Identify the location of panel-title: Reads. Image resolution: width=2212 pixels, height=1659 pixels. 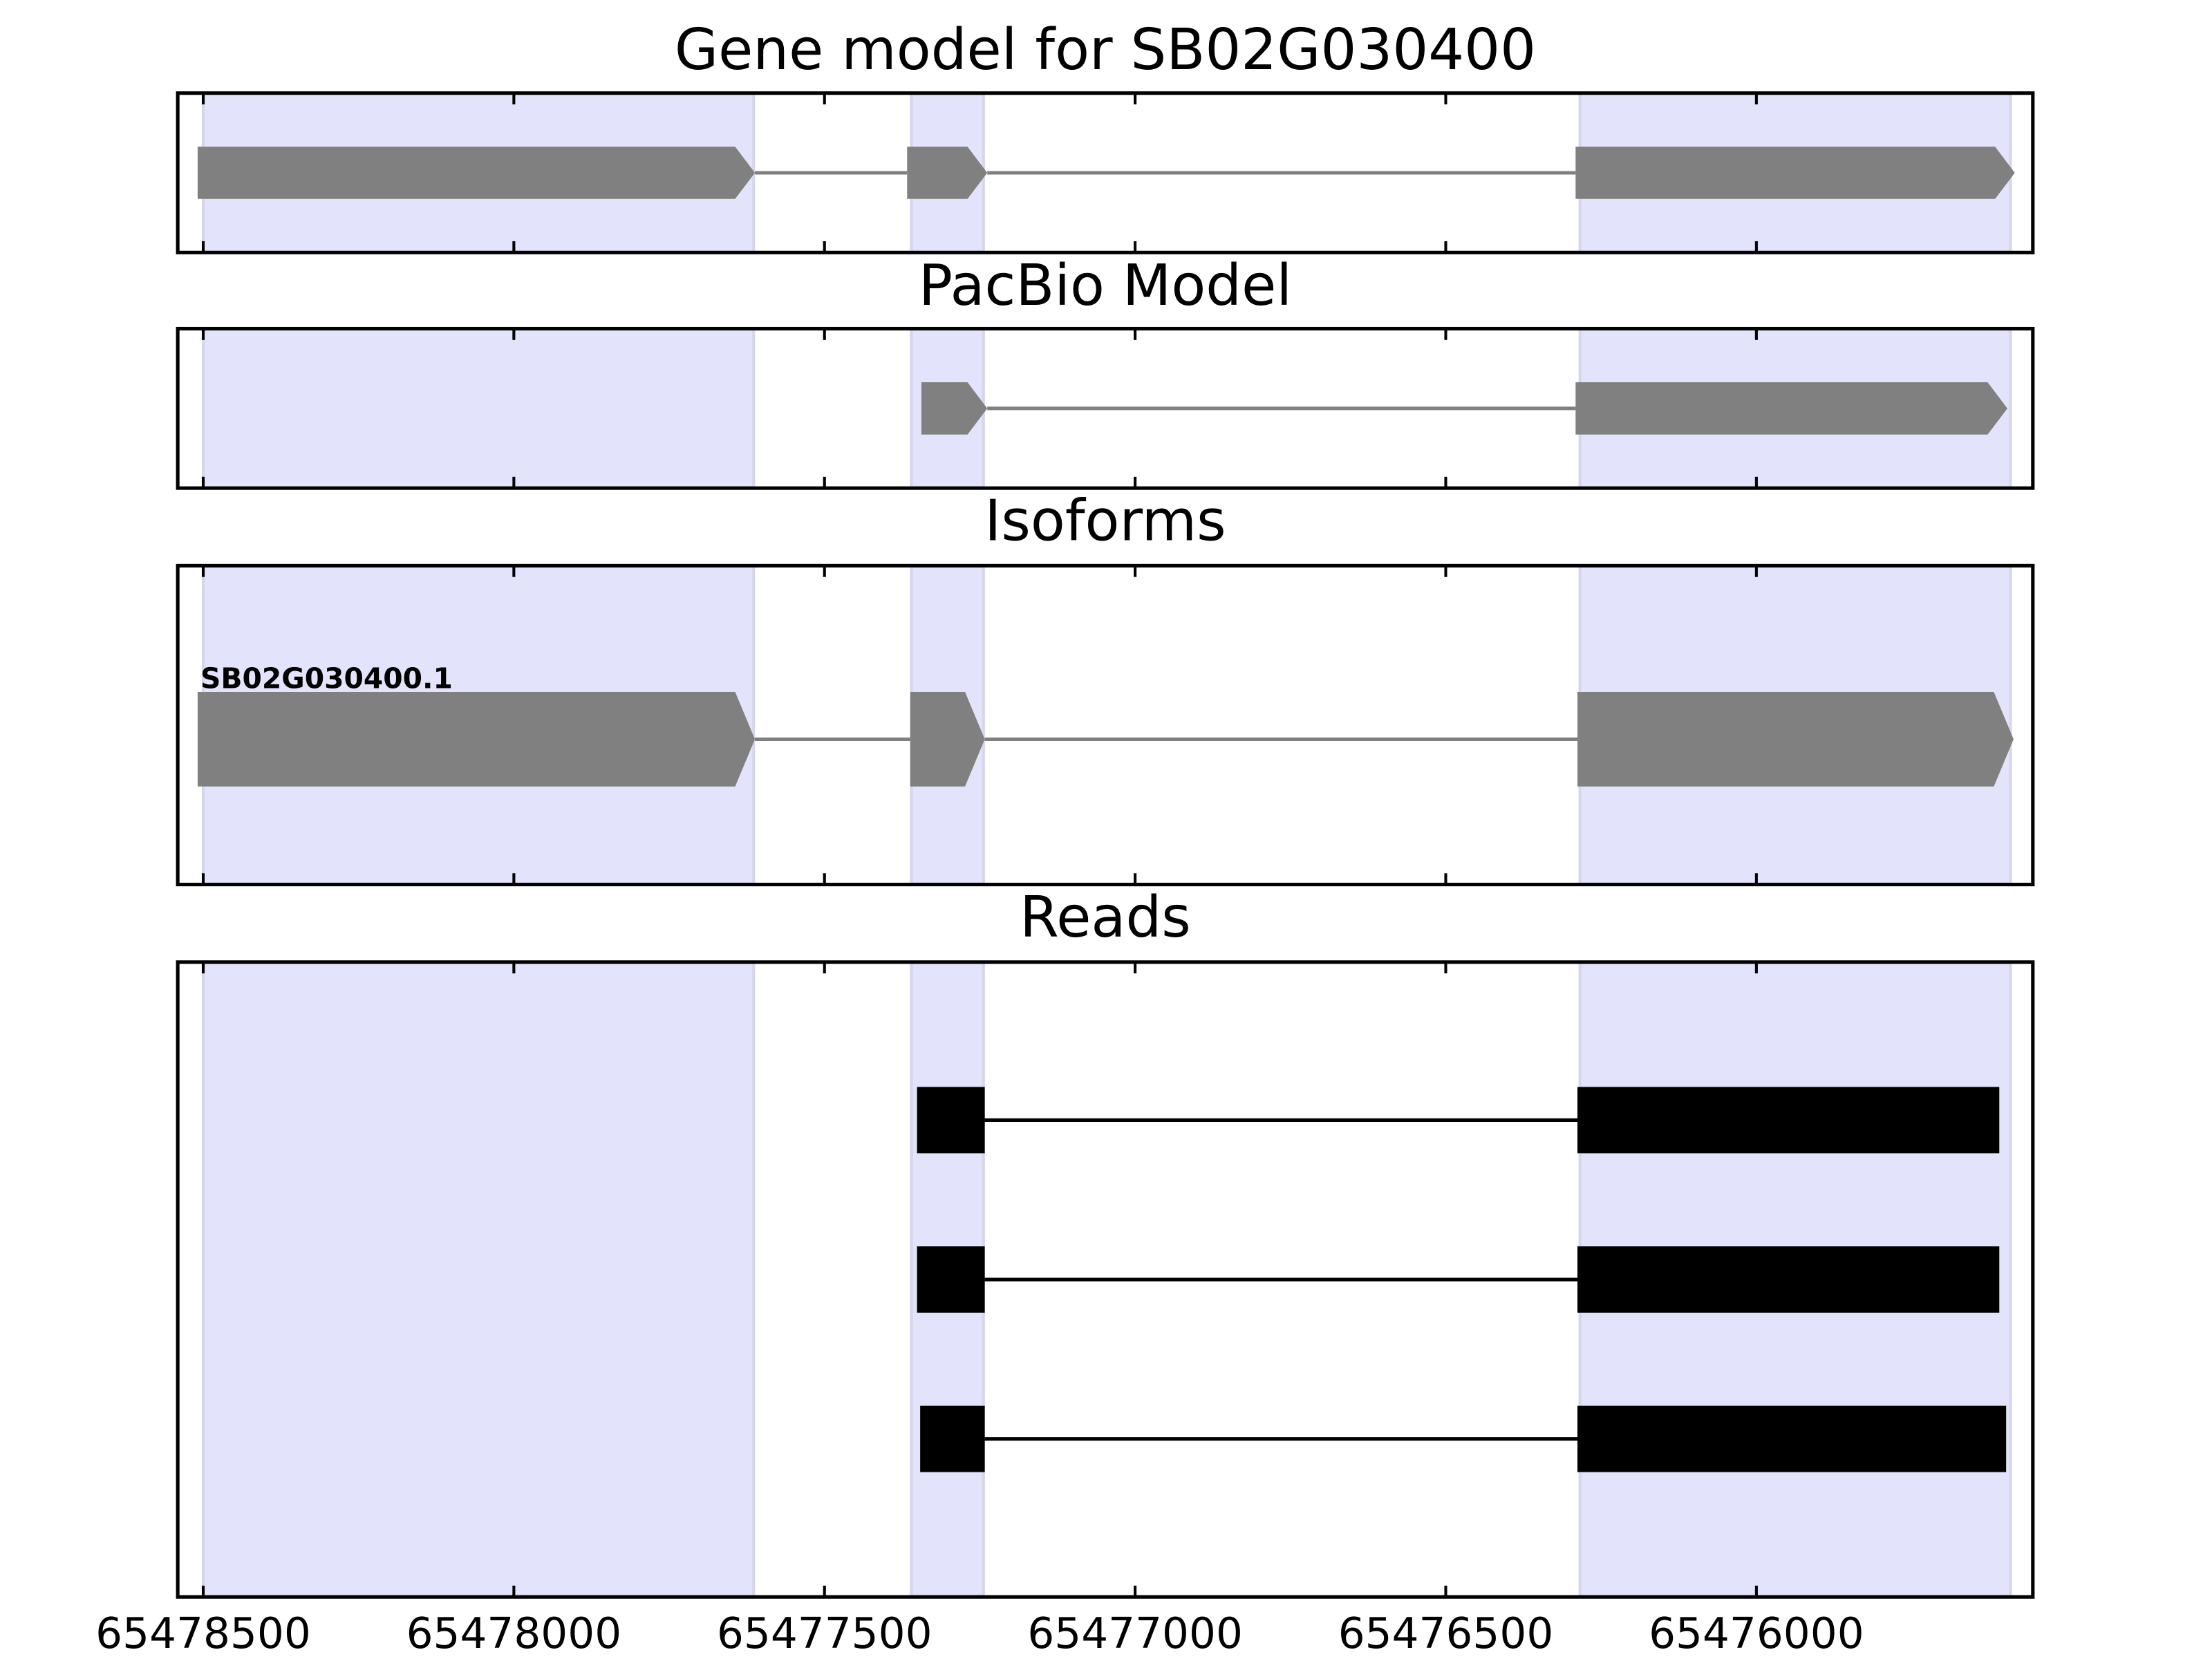
(1105, 917).